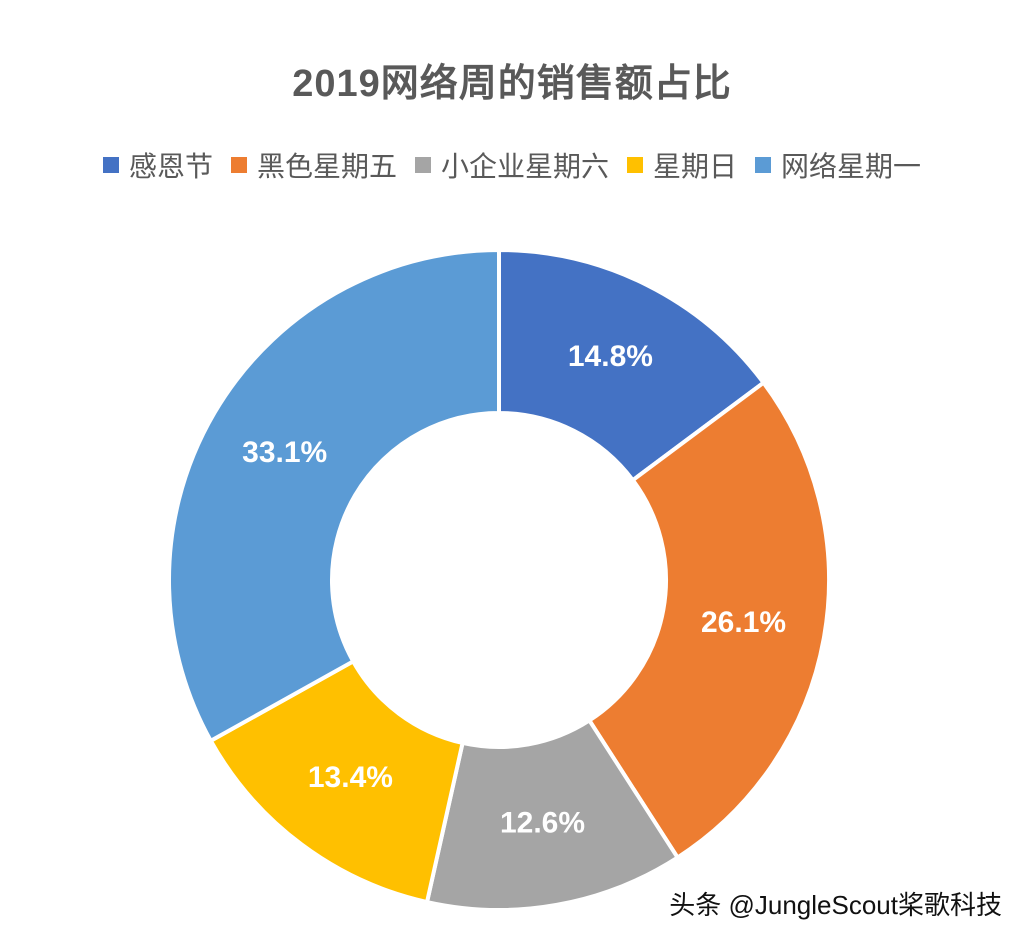 This screenshot has height=940, width=1024. I want to click on legend-item-cyber-monday: 网络星期一, so click(838, 165).